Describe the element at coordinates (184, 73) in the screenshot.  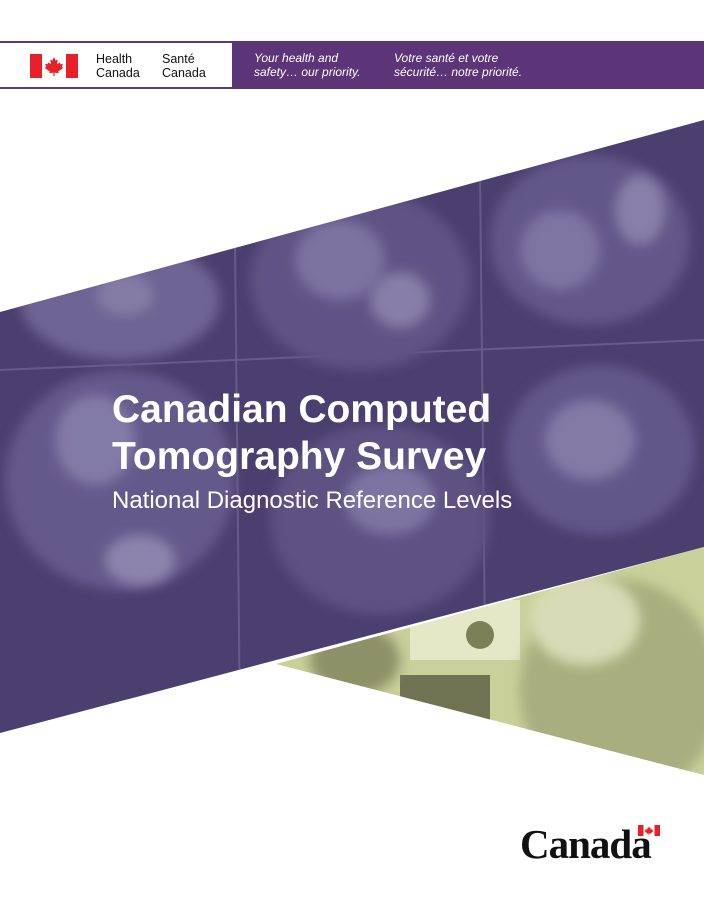
I see `department-fr-line2: Canada` at that location.